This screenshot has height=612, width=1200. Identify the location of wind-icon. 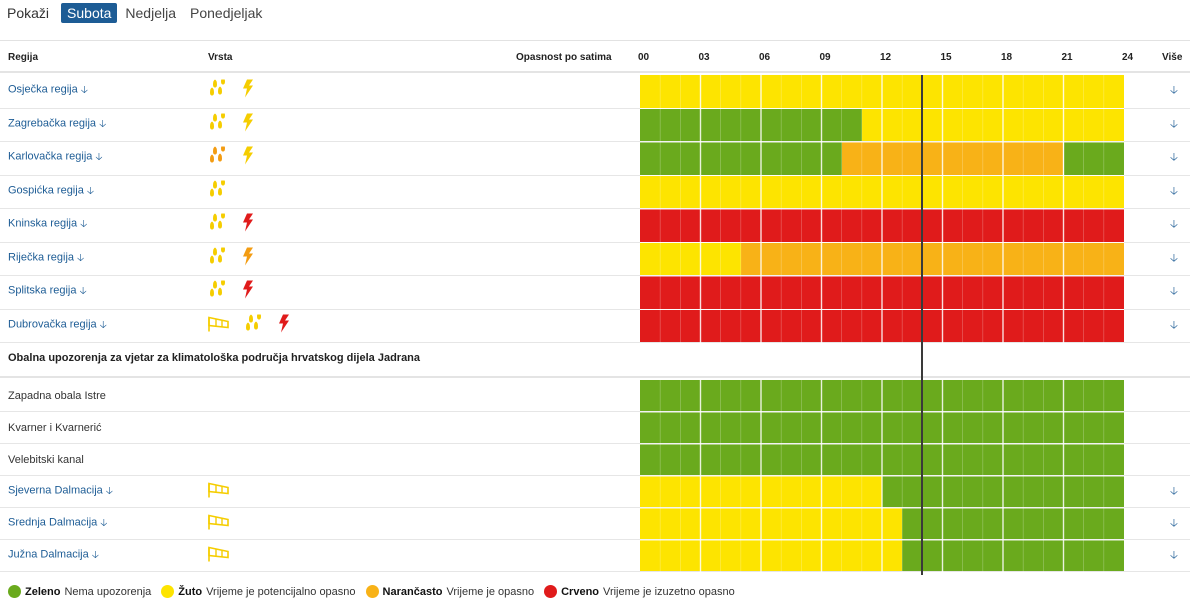
(219, 555).